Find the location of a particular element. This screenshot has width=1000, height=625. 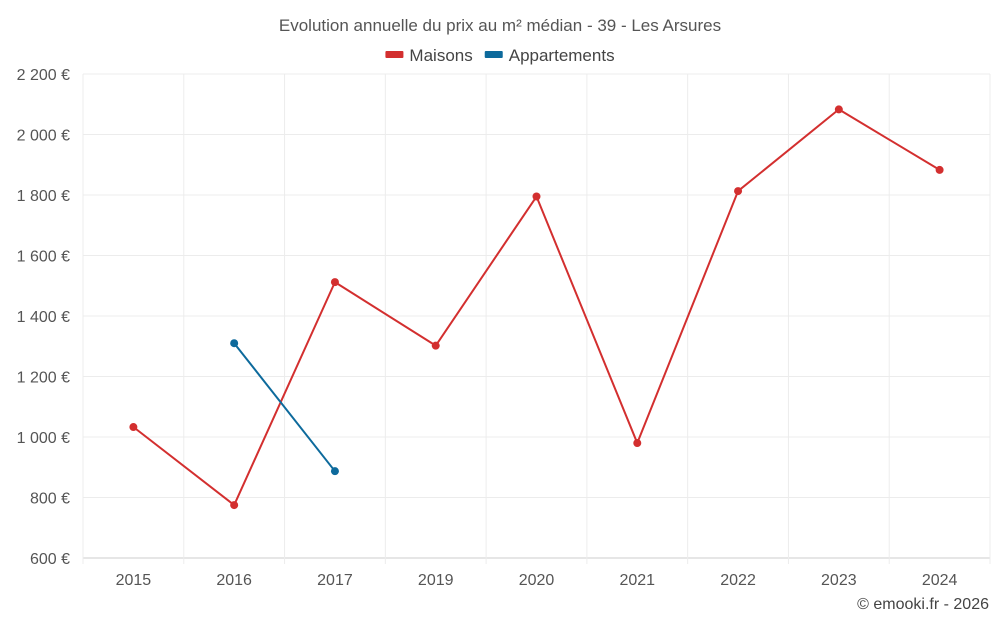

legend-item-appartements: Appartements is located at coordinates (549, 55).